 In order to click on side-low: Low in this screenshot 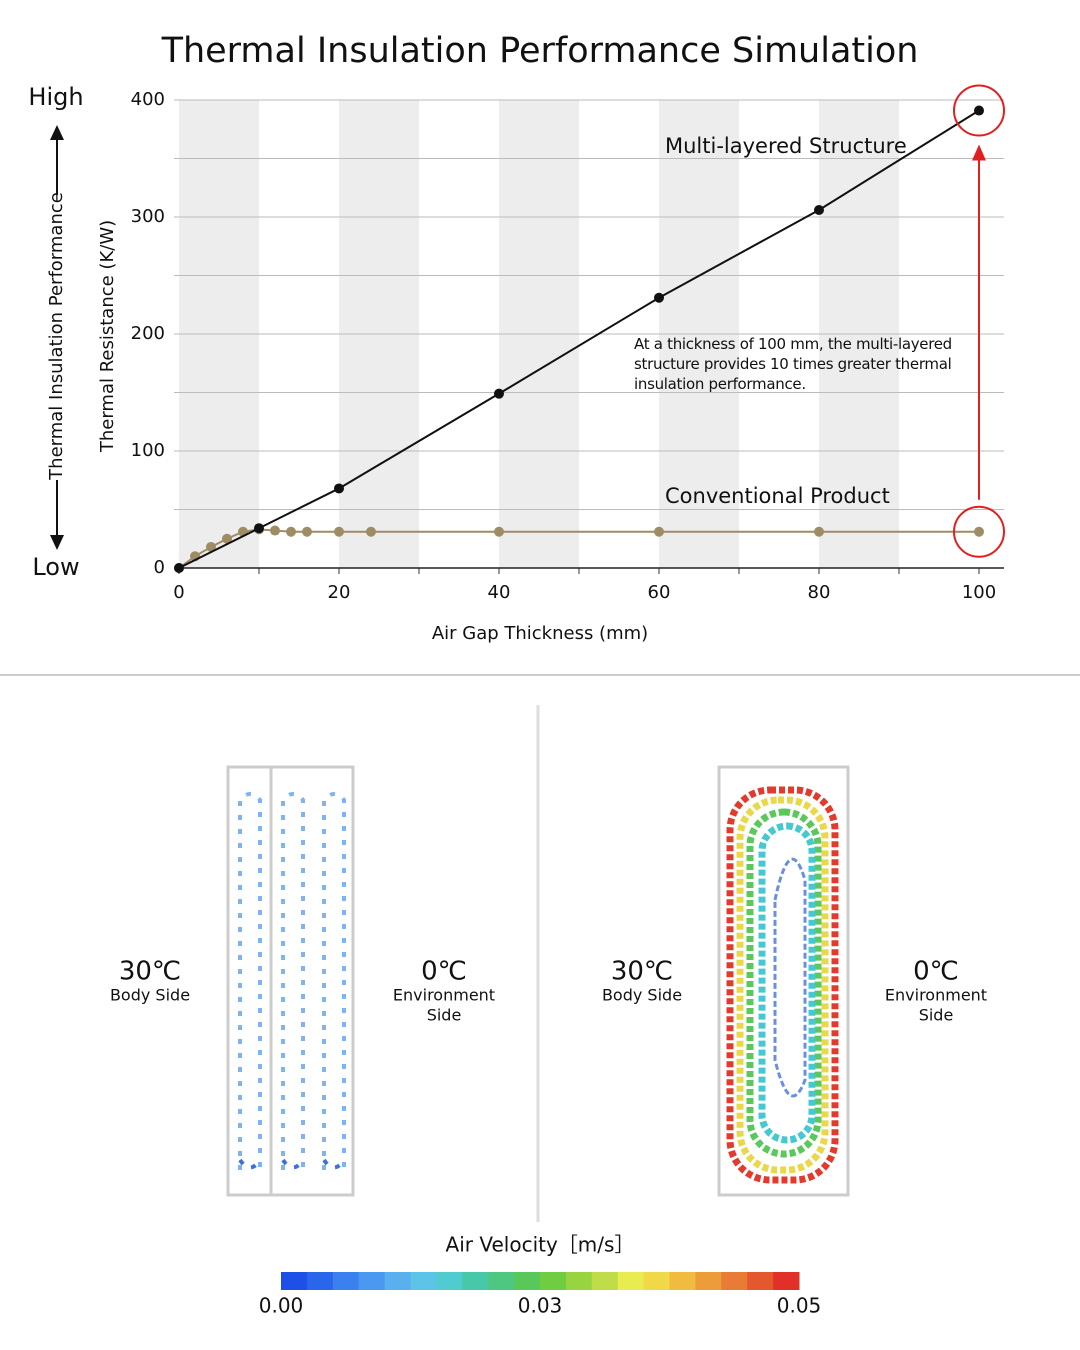, I will do `click(55, 567)`.